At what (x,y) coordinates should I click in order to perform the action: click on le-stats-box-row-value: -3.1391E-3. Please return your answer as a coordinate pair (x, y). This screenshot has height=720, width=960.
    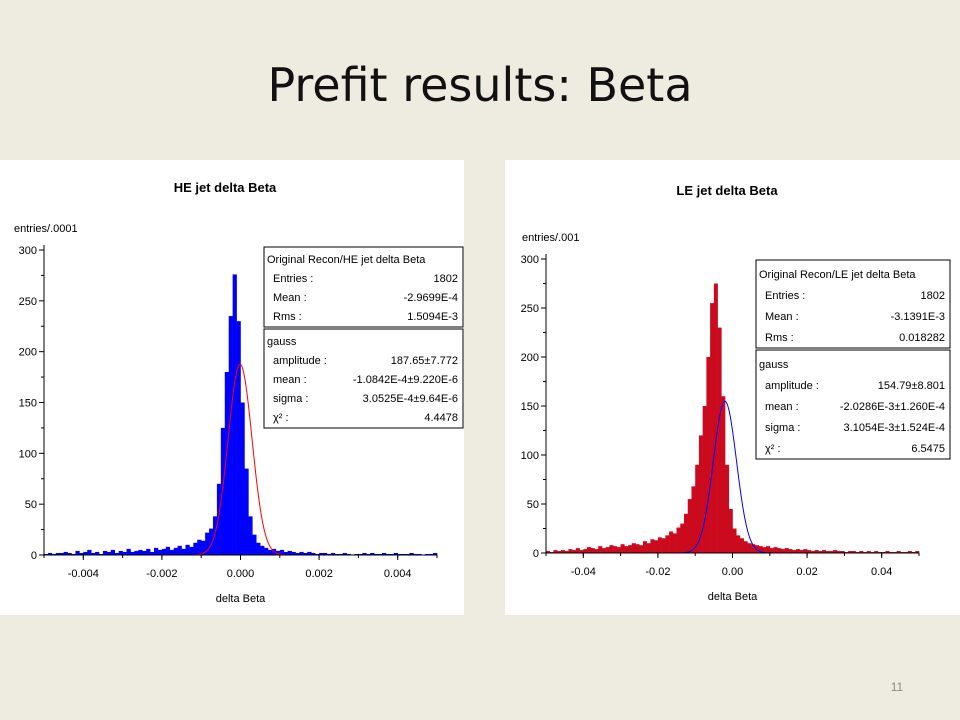
    Looking at the image, I should click on (918, 317).